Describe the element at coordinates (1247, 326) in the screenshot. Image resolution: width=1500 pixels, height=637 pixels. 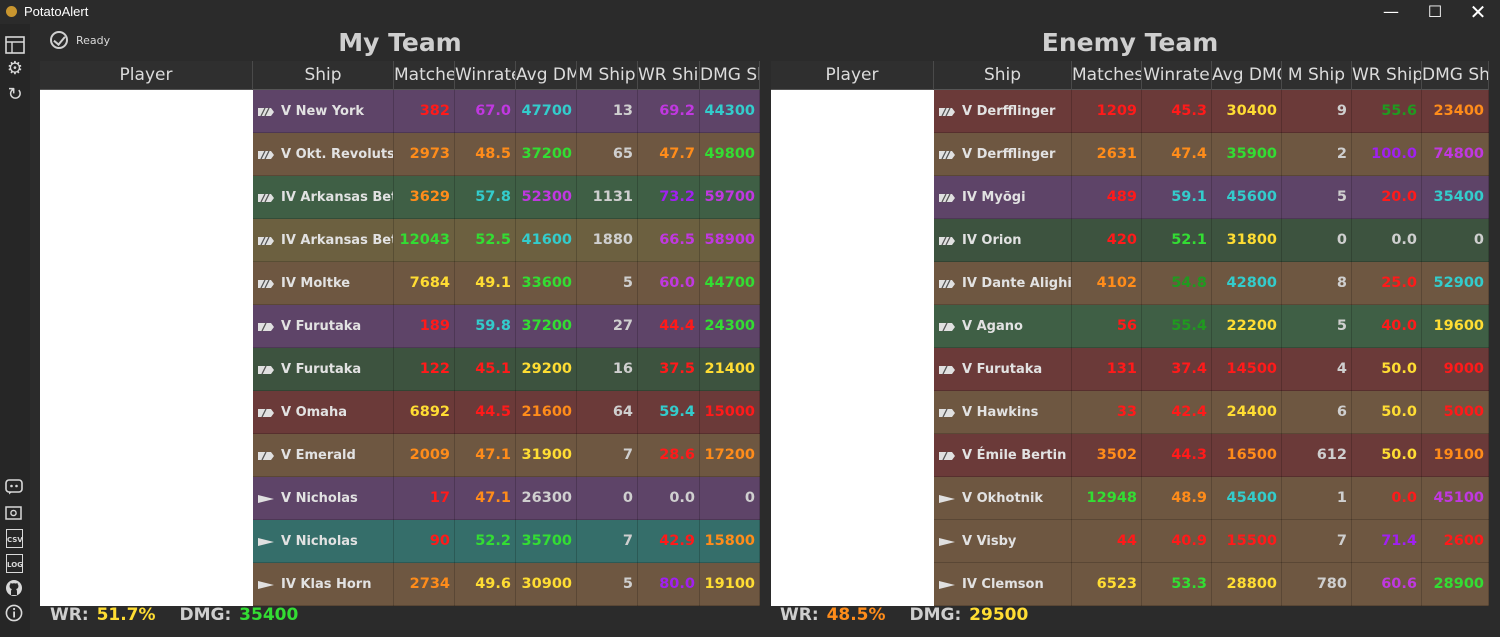
I see `avg-dmg-cell: 22200` at that location.